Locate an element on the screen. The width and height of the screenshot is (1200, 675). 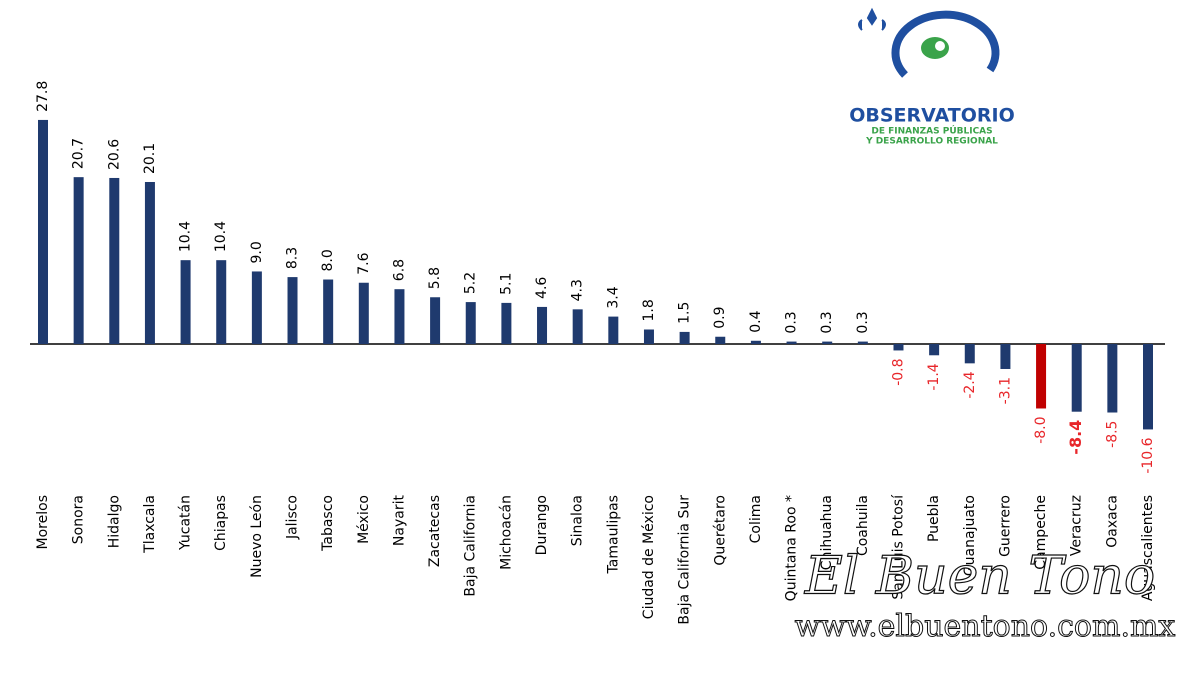
x-tick-label: Campeche is located at coordinates (1041, 532).